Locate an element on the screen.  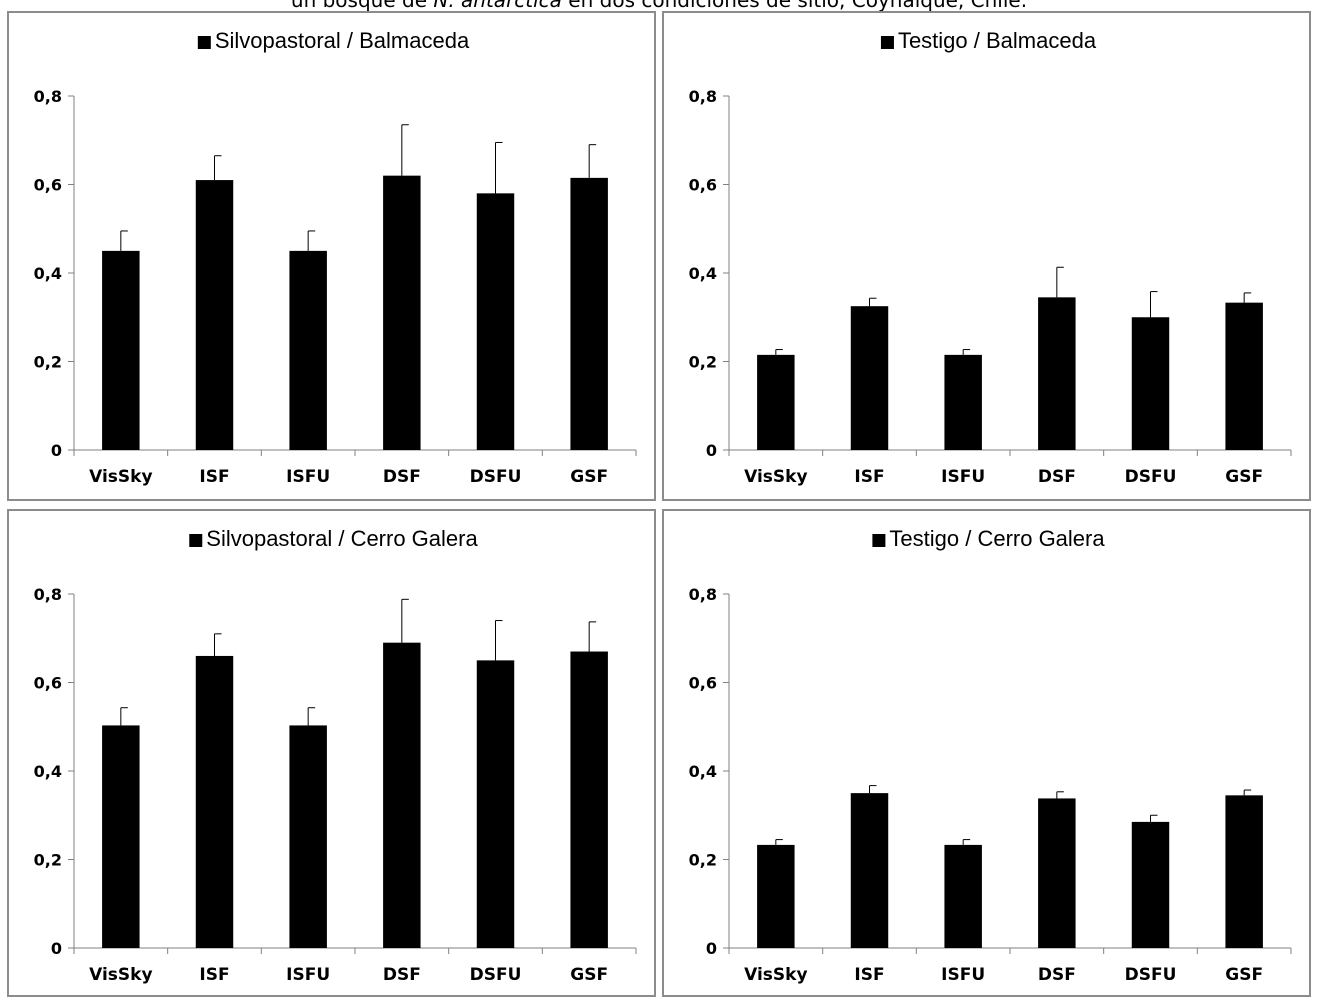
chart-legend: Silvopastoral / Balmaceda is located at coordinates (333, 40).